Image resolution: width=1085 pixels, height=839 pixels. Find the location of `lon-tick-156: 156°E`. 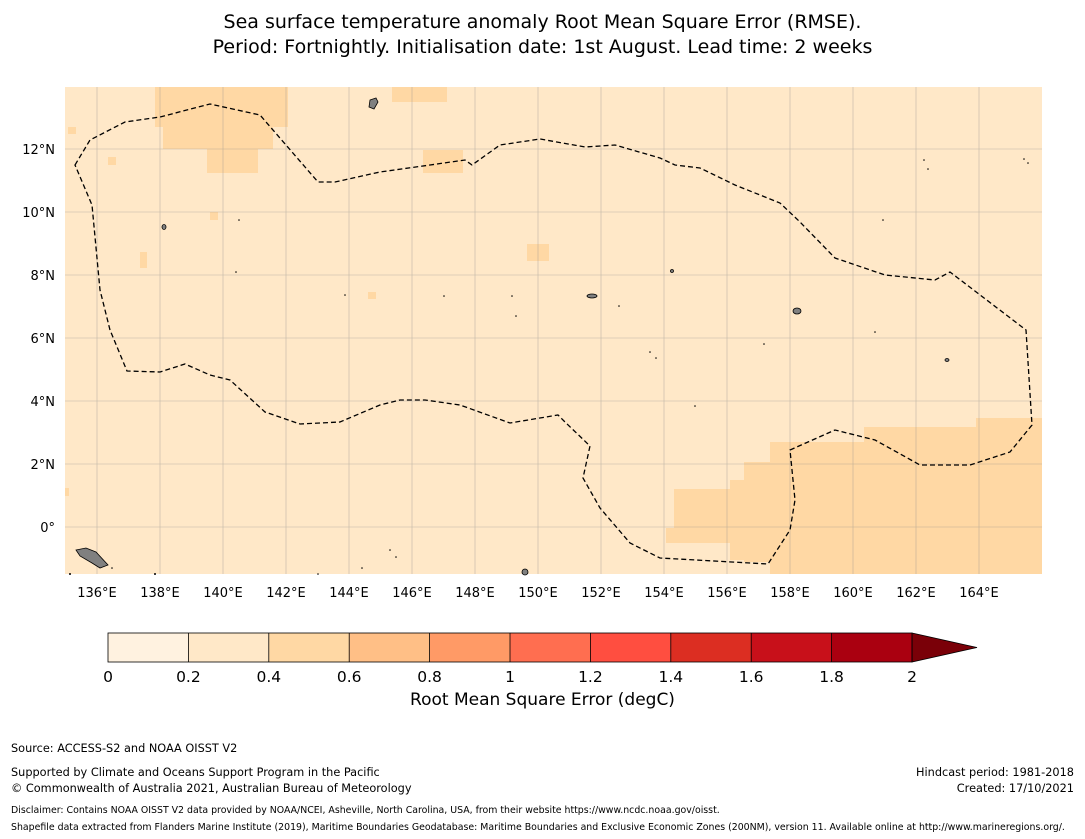

lon-tick-156: 156°E is located at coordinates (727, 593).